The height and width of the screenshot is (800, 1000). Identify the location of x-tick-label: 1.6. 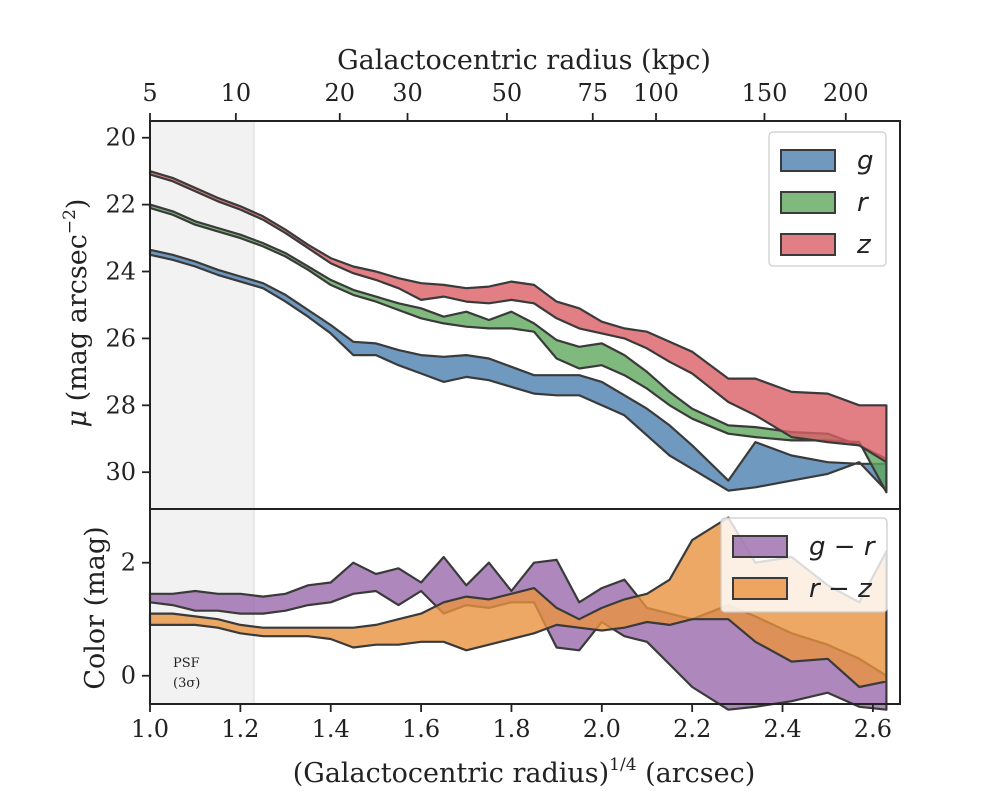
(421, 729).